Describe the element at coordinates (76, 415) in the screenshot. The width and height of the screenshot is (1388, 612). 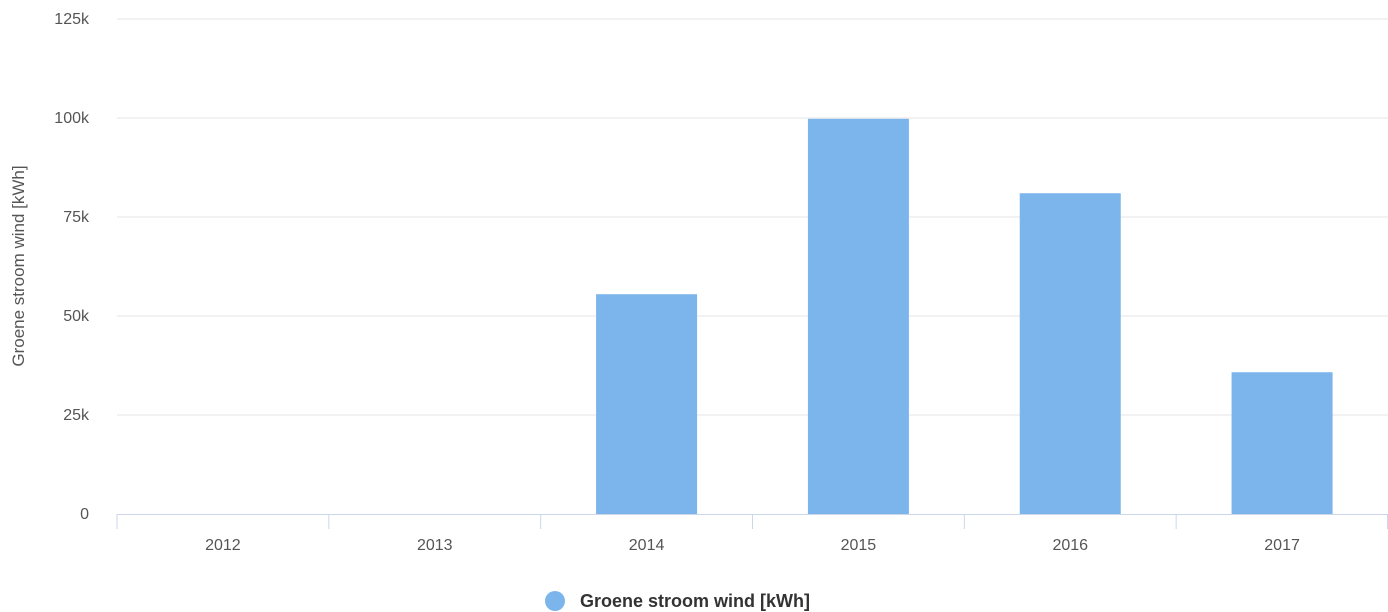
I see `y-tick-label: 25k` at that location.